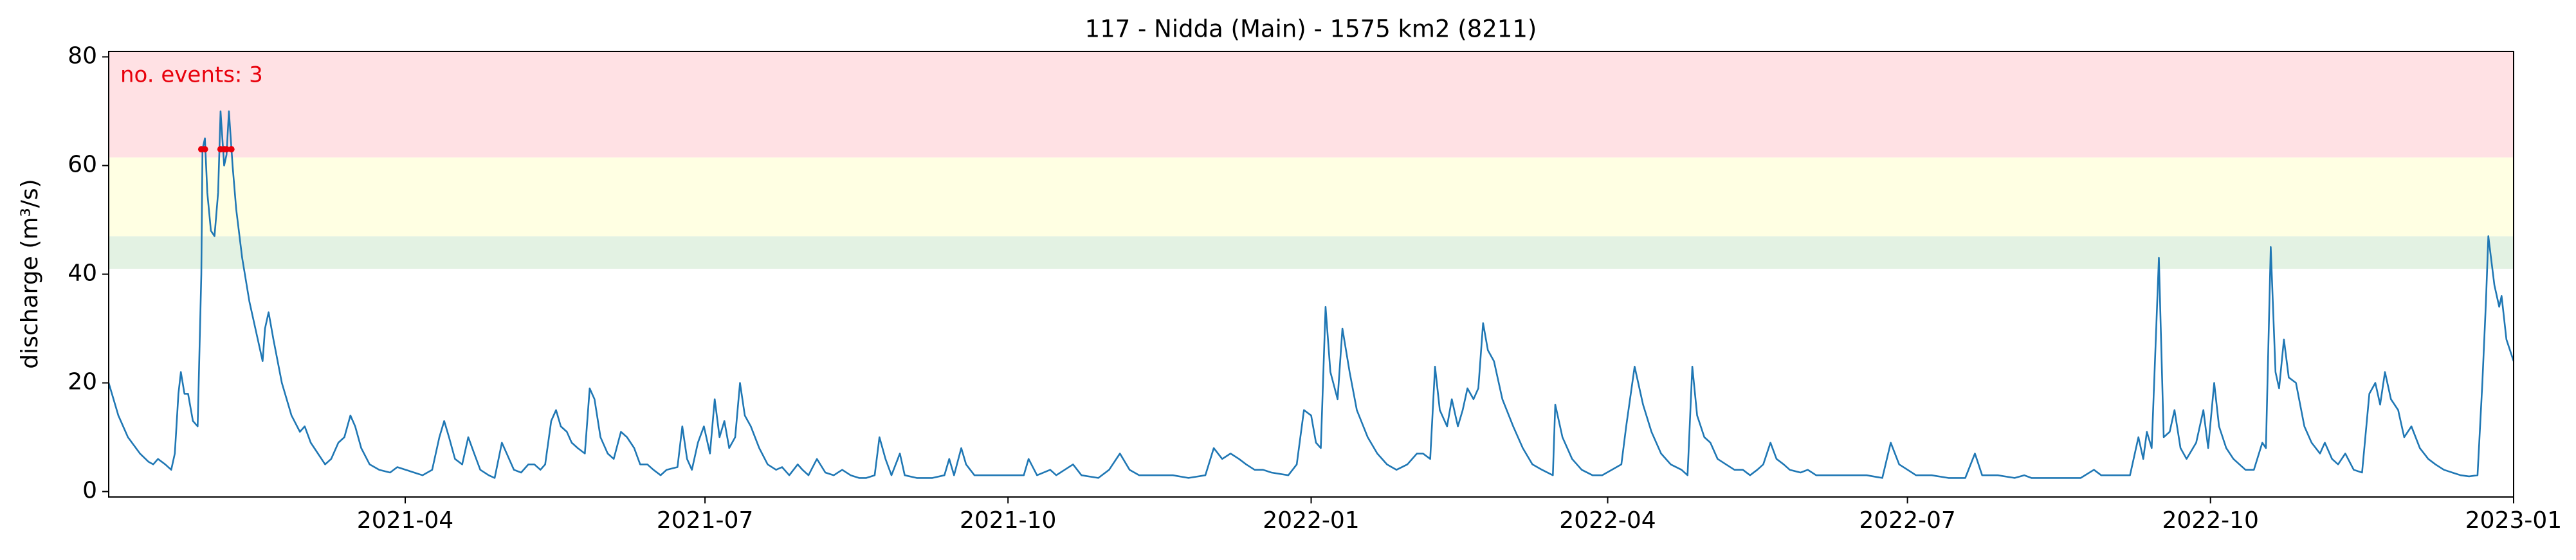 This screenshot has height=560, width=2576. What do you see at coordinates (82, 273) in the screenshot?
I see `y-tick-label: 40` at bounding box center [82, 273].